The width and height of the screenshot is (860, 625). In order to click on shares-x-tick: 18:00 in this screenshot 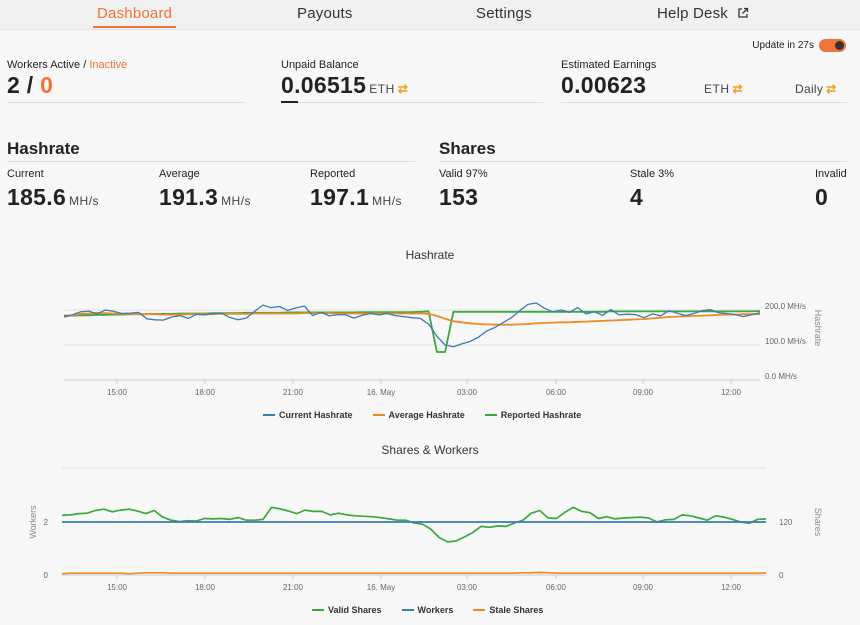, I will do `click(205, 587)`.